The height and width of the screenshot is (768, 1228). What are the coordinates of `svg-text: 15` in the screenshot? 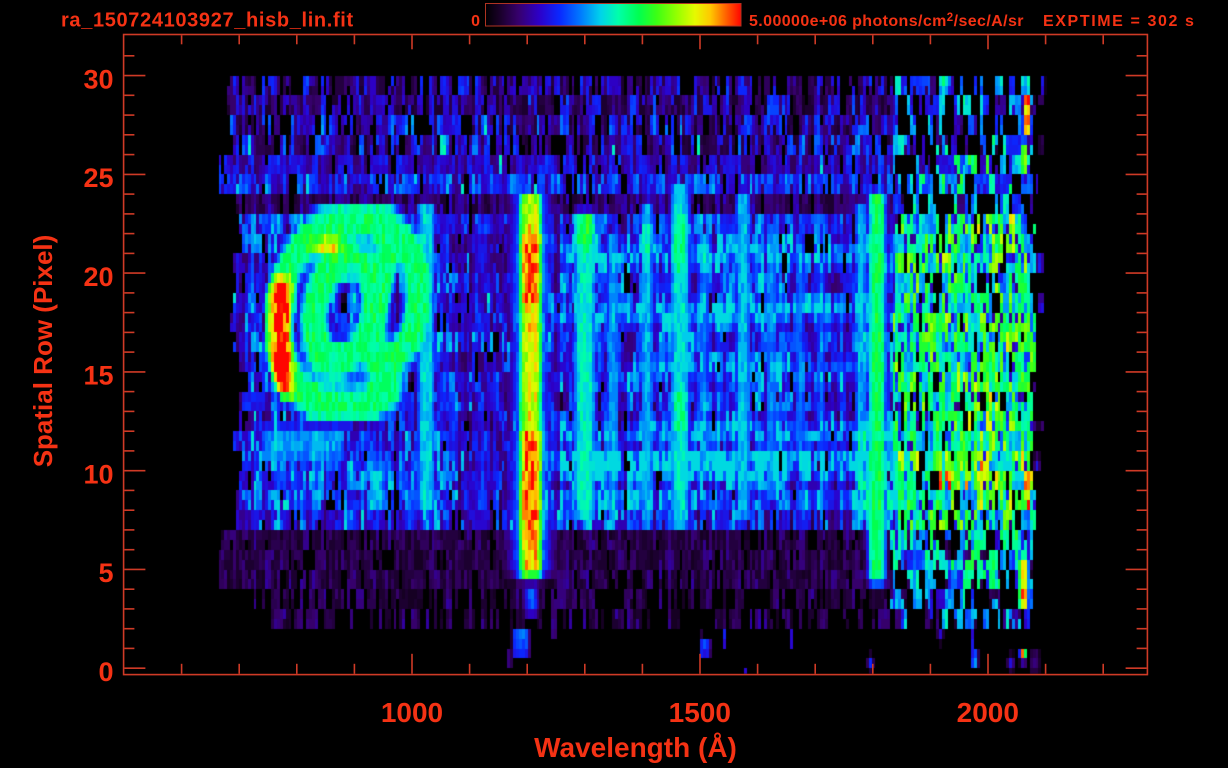 It's located at (98, 376).